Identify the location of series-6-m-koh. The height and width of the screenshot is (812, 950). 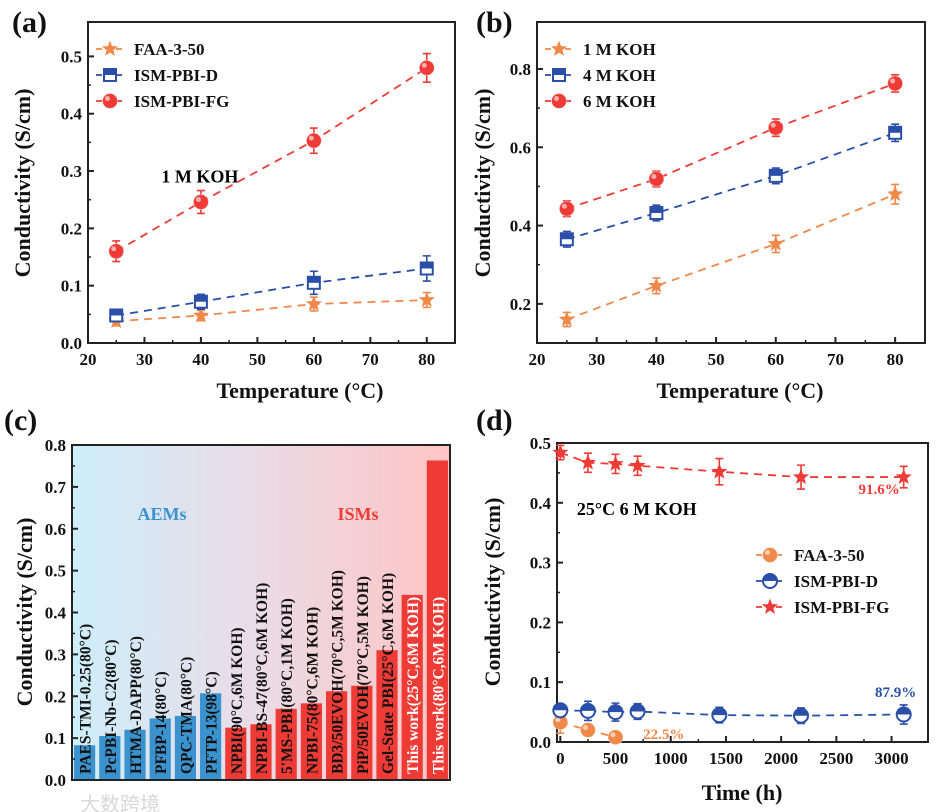
(731, 146).